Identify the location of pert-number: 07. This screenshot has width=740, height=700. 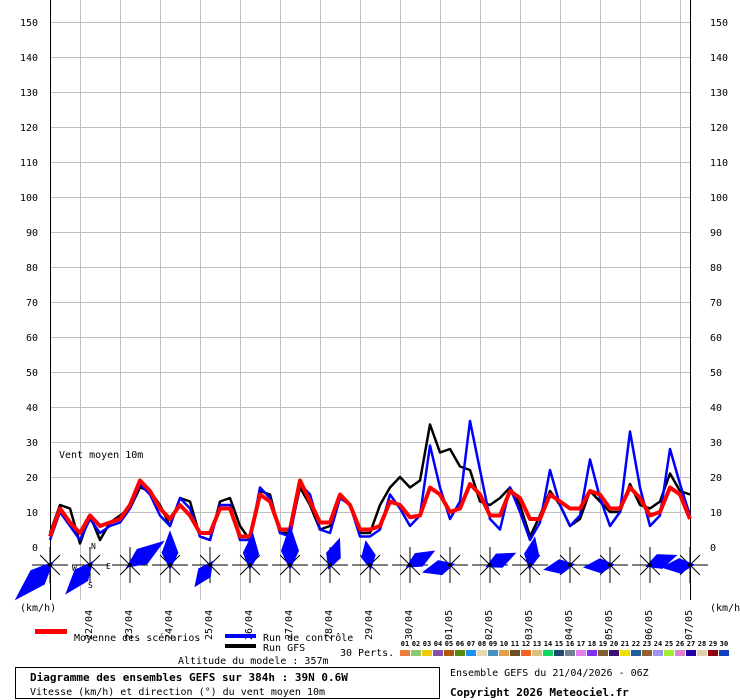
(471, 644).